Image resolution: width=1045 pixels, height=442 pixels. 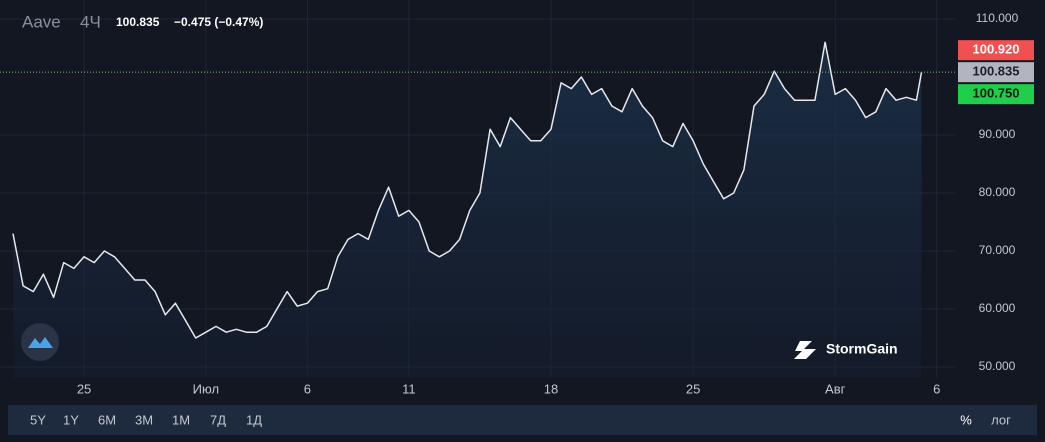 What do you see at coordinates (997, 192) in the screenshot?
I see `y-tick-label: 80.000` at bounding box center [997, 192].